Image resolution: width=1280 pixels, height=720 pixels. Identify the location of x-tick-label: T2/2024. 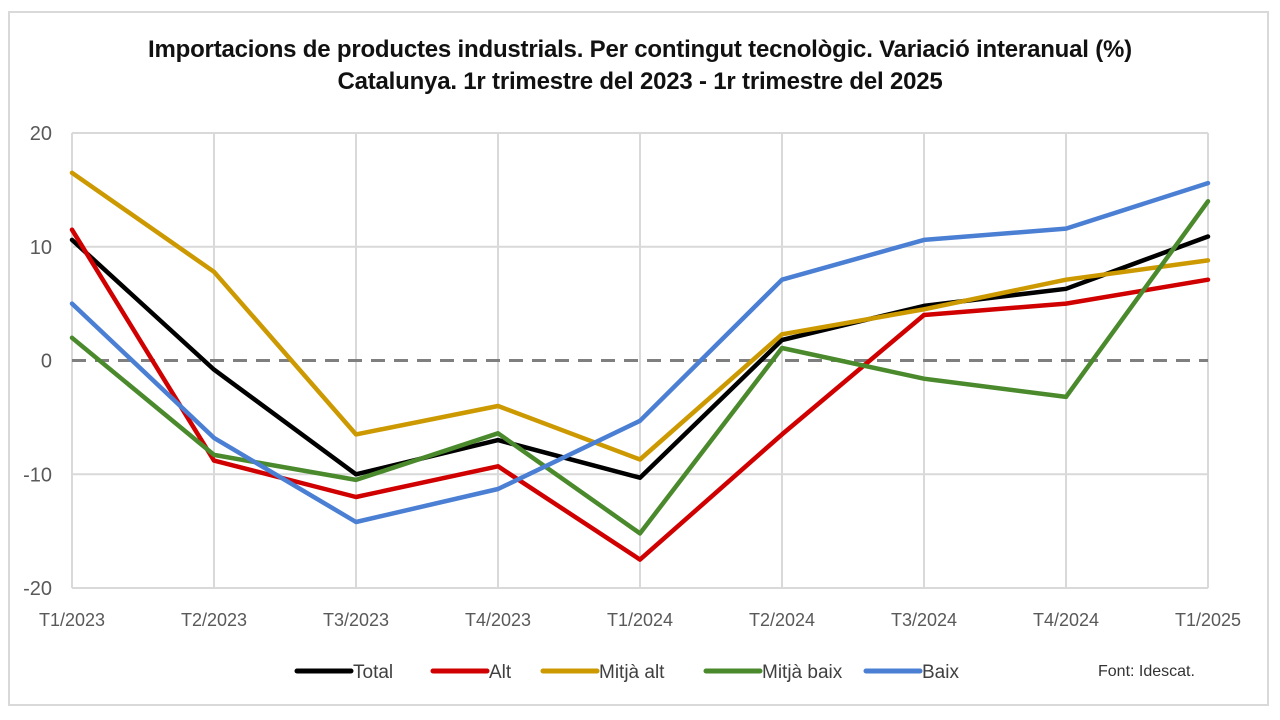
(782, 620).